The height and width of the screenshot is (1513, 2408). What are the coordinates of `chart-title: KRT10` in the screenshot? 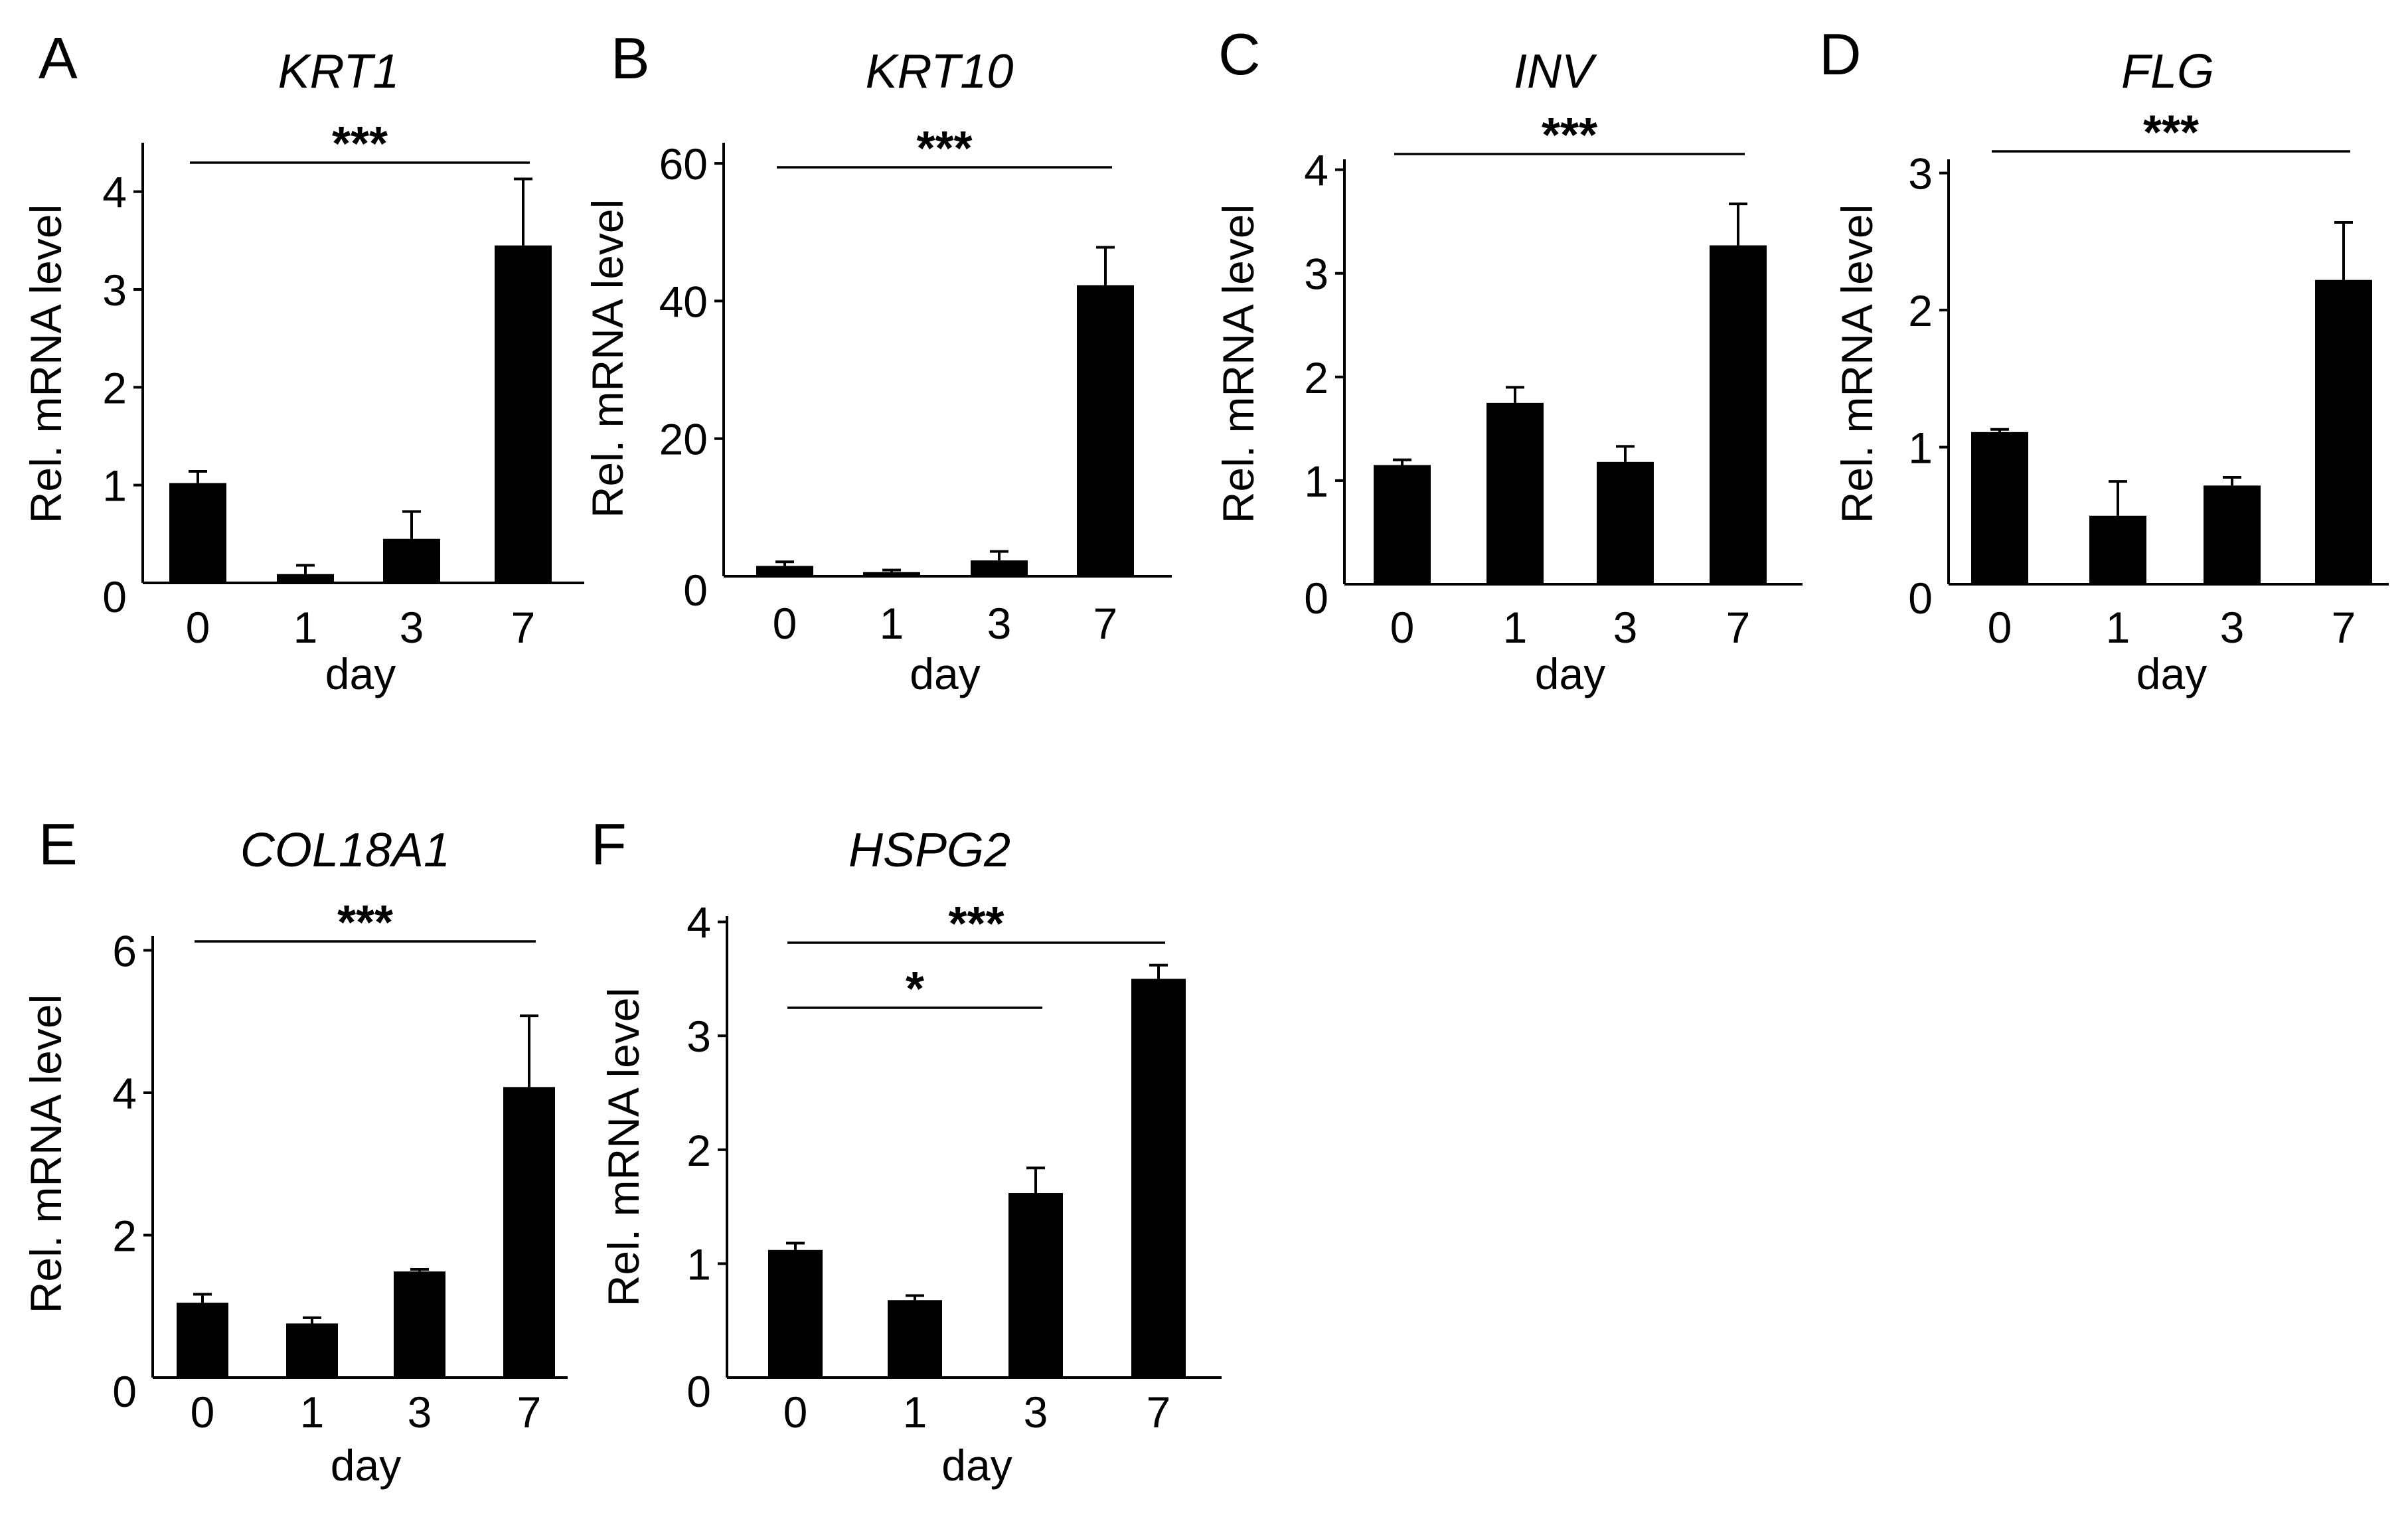 It's located at (940, 71).